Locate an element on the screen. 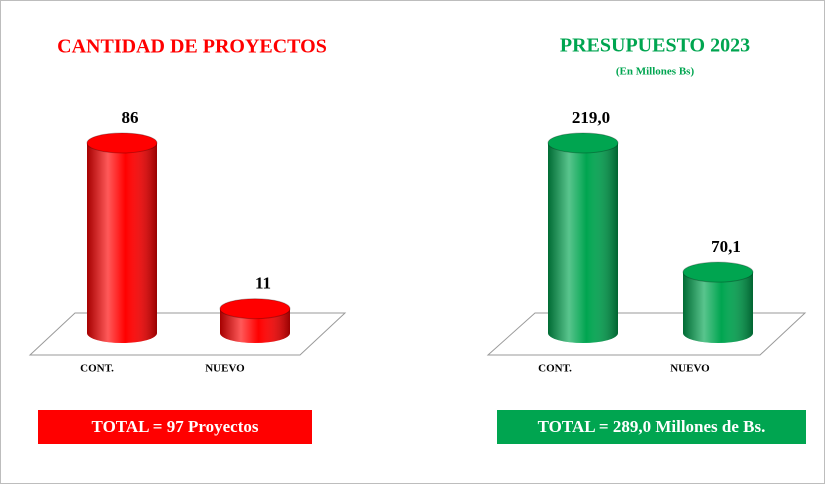 Image resolution: width=825 pixels, height=484 pixels. chart-subtitle: (En Millones Bs) is located at coordinates (655, 72).